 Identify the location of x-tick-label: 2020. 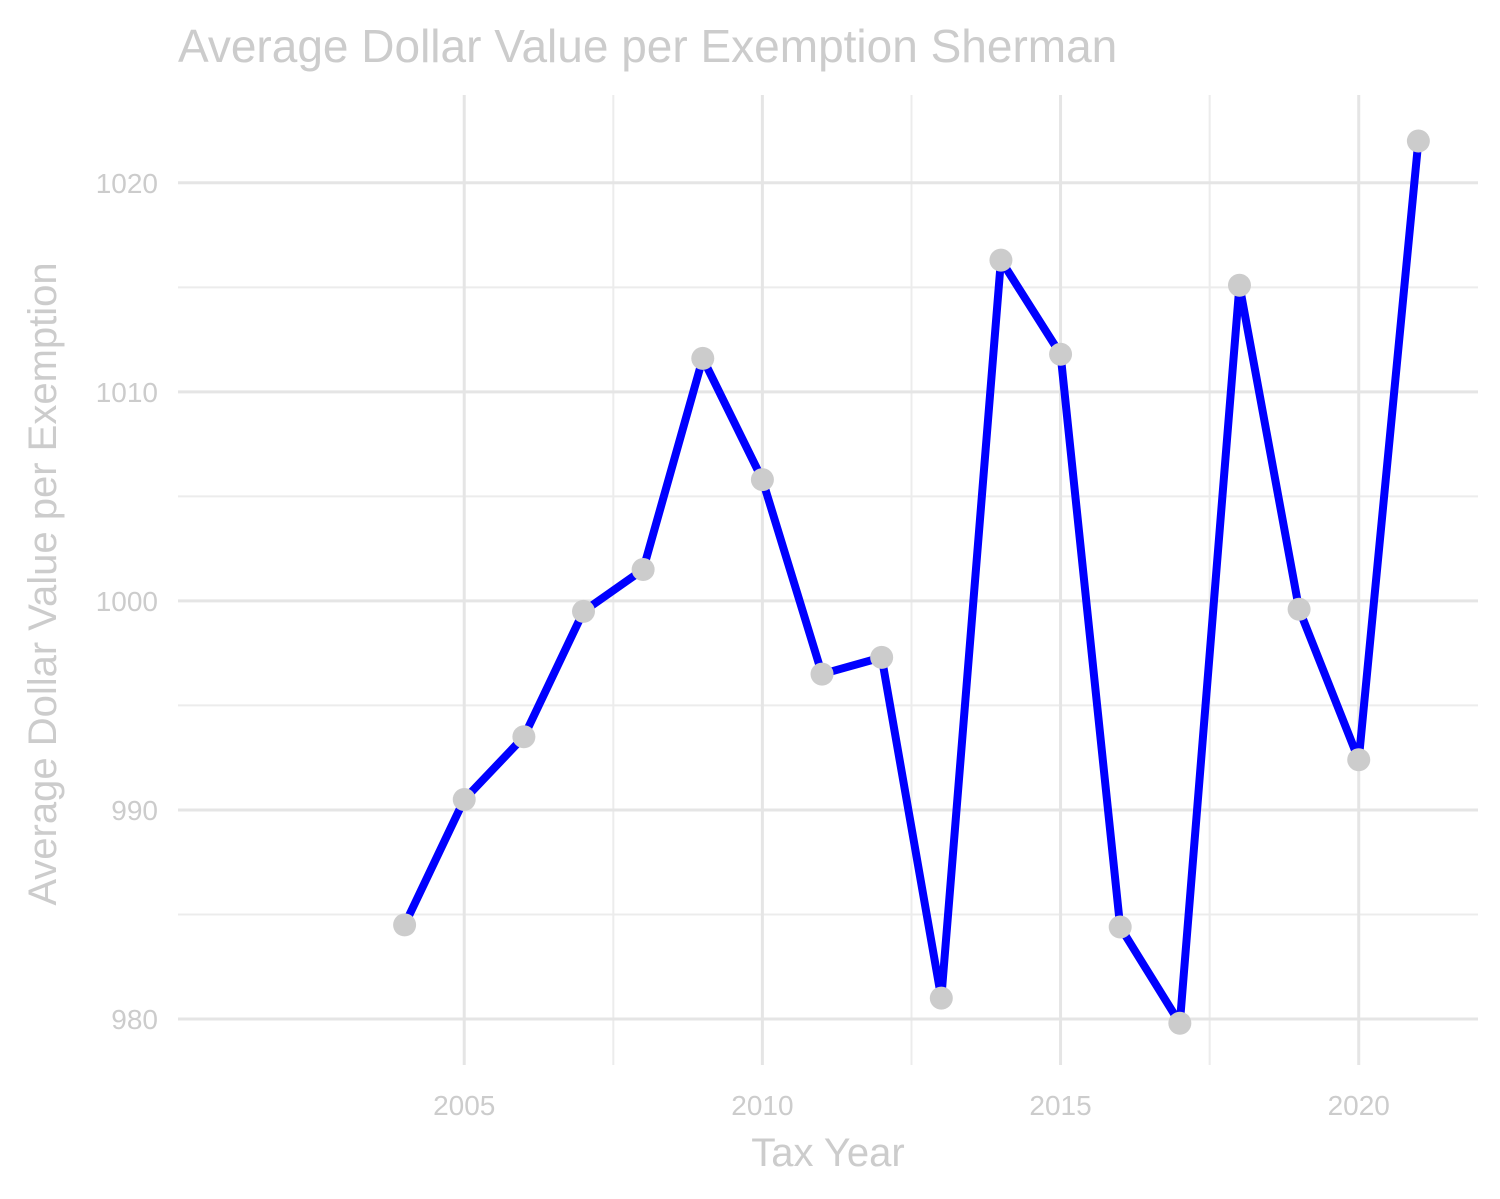
(1359, 1105).